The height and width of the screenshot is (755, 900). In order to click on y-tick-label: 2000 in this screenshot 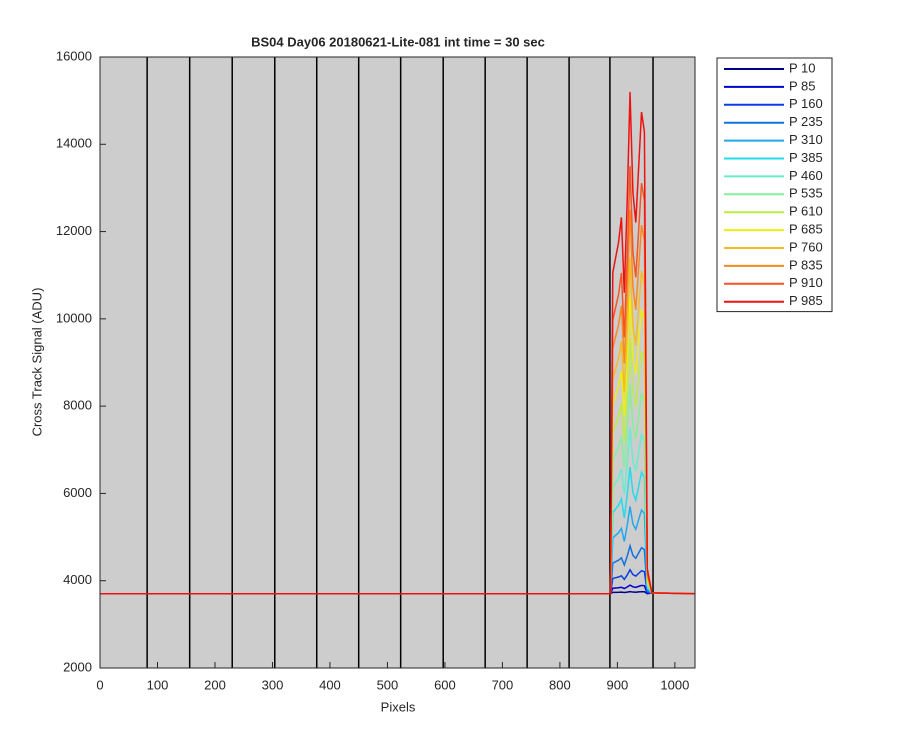, I will do `click(77, 666)`.